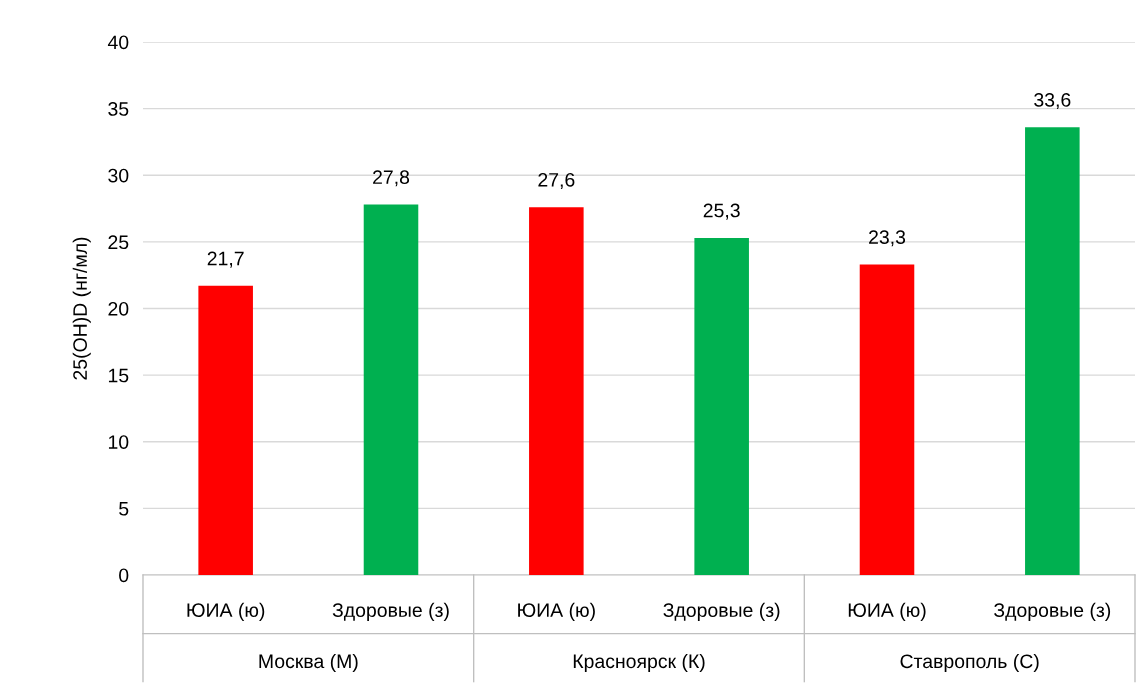 Image resolution: width=1145 pixels, height=693 pixels. What do you see at coordinates (887, 238) in the screenshot?
I see `data-label: 23,3` at bounding box center [887, 238].